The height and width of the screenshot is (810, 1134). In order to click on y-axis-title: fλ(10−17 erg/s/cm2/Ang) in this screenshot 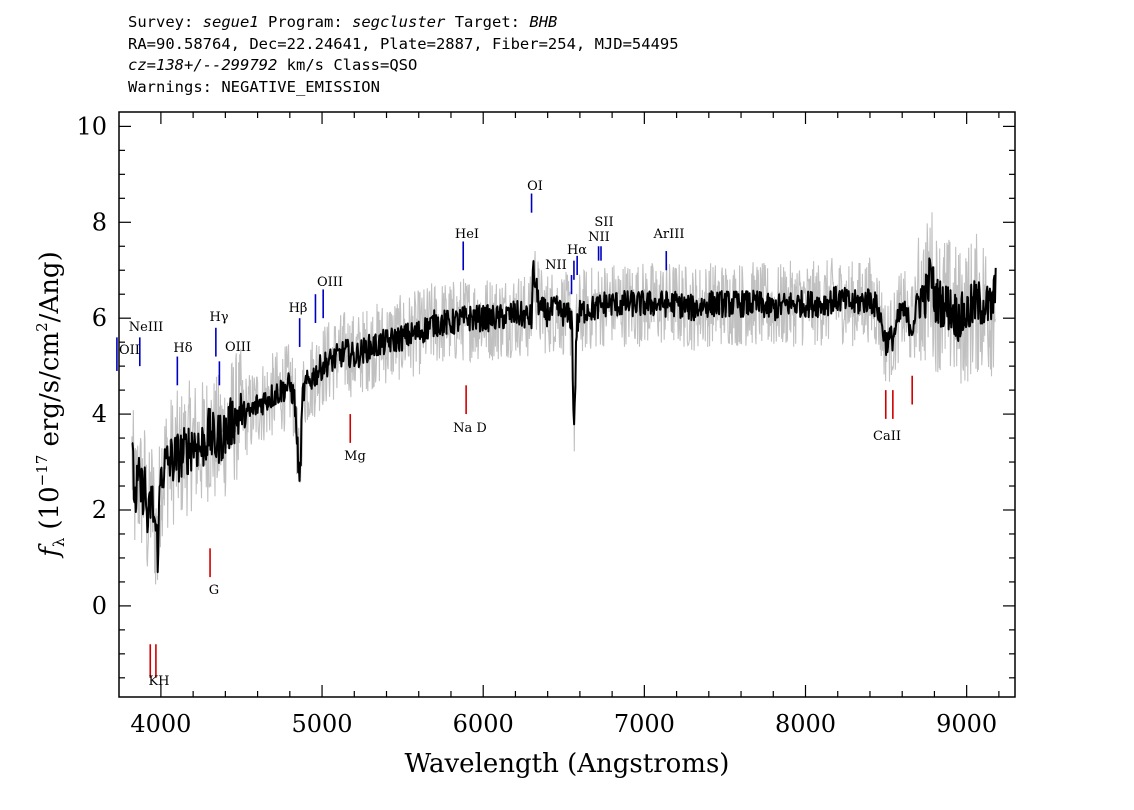, I will do `click(50, 404)`.